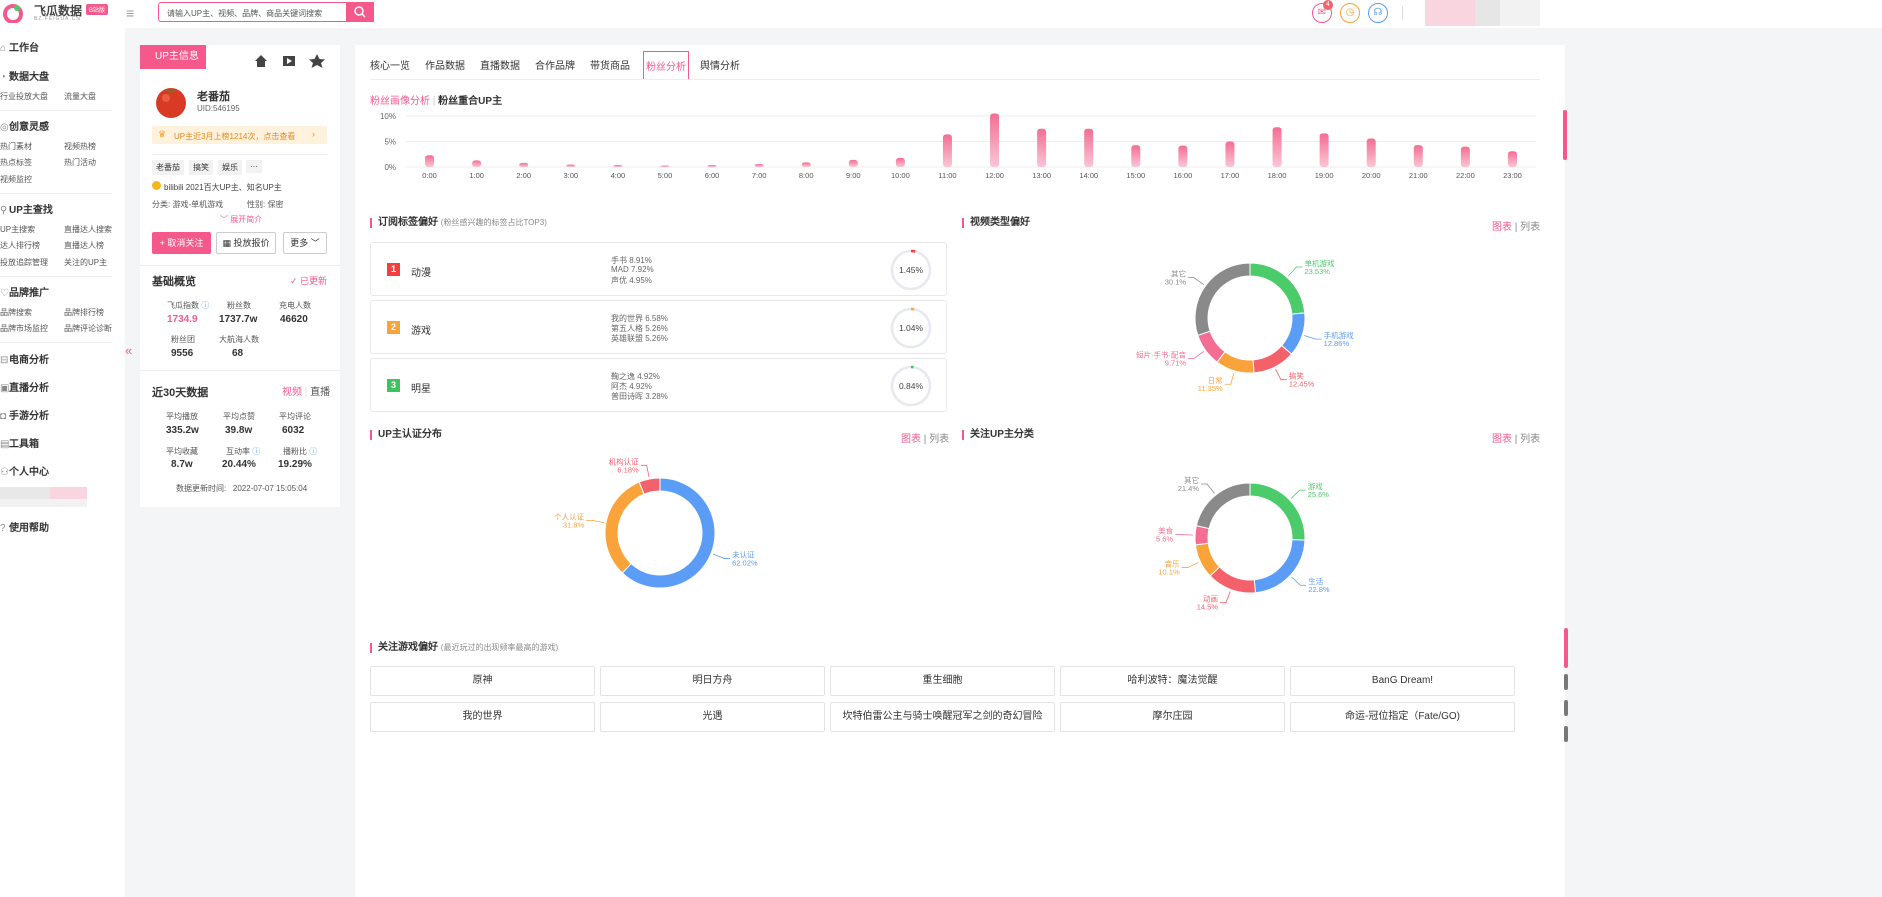  Describe the element at coordinates (500, 66) in the screenshot. I see `tab-live: 直播数据` at that location.